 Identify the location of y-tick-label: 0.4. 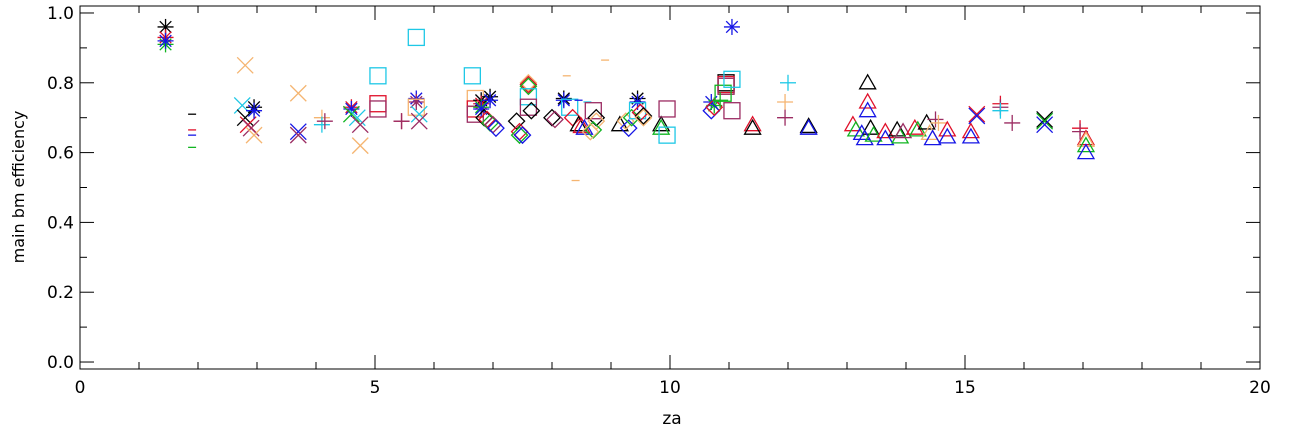
(60, 223).